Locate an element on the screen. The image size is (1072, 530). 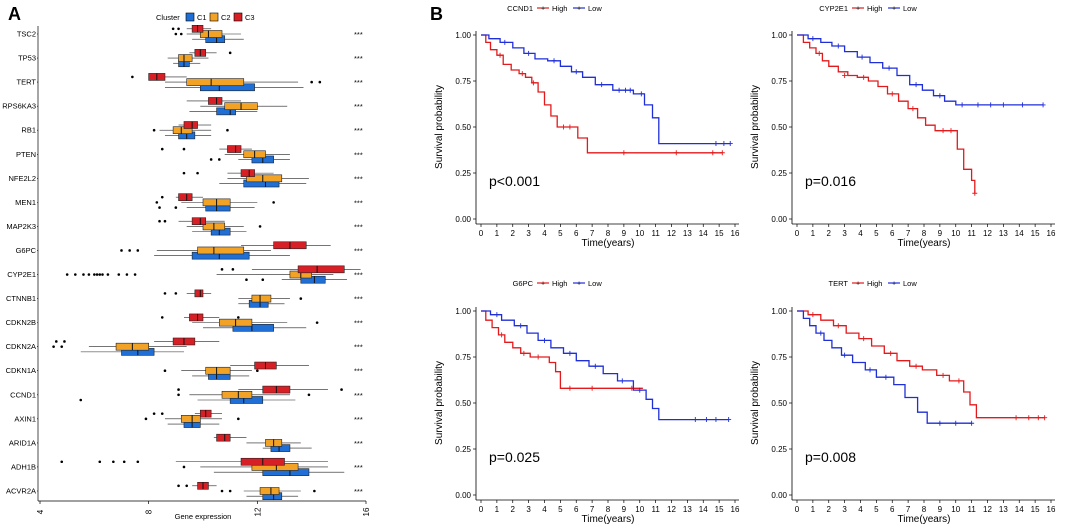
gene-row-g6pc: G6PC *** is located at coordinates (189, 250).